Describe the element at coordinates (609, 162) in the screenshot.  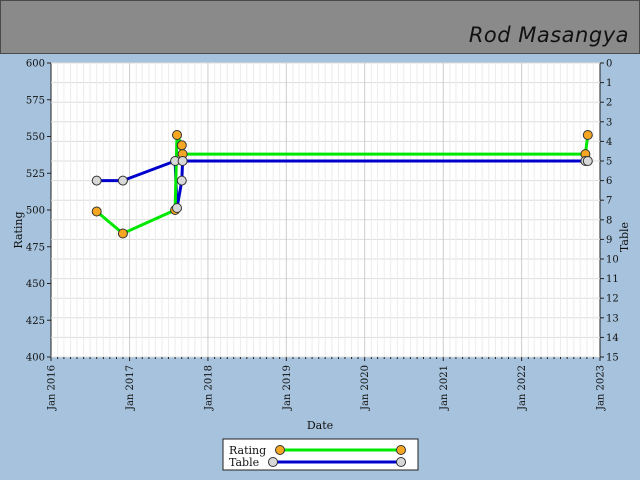
I see `right-axis-tick-label: 5` at that location.